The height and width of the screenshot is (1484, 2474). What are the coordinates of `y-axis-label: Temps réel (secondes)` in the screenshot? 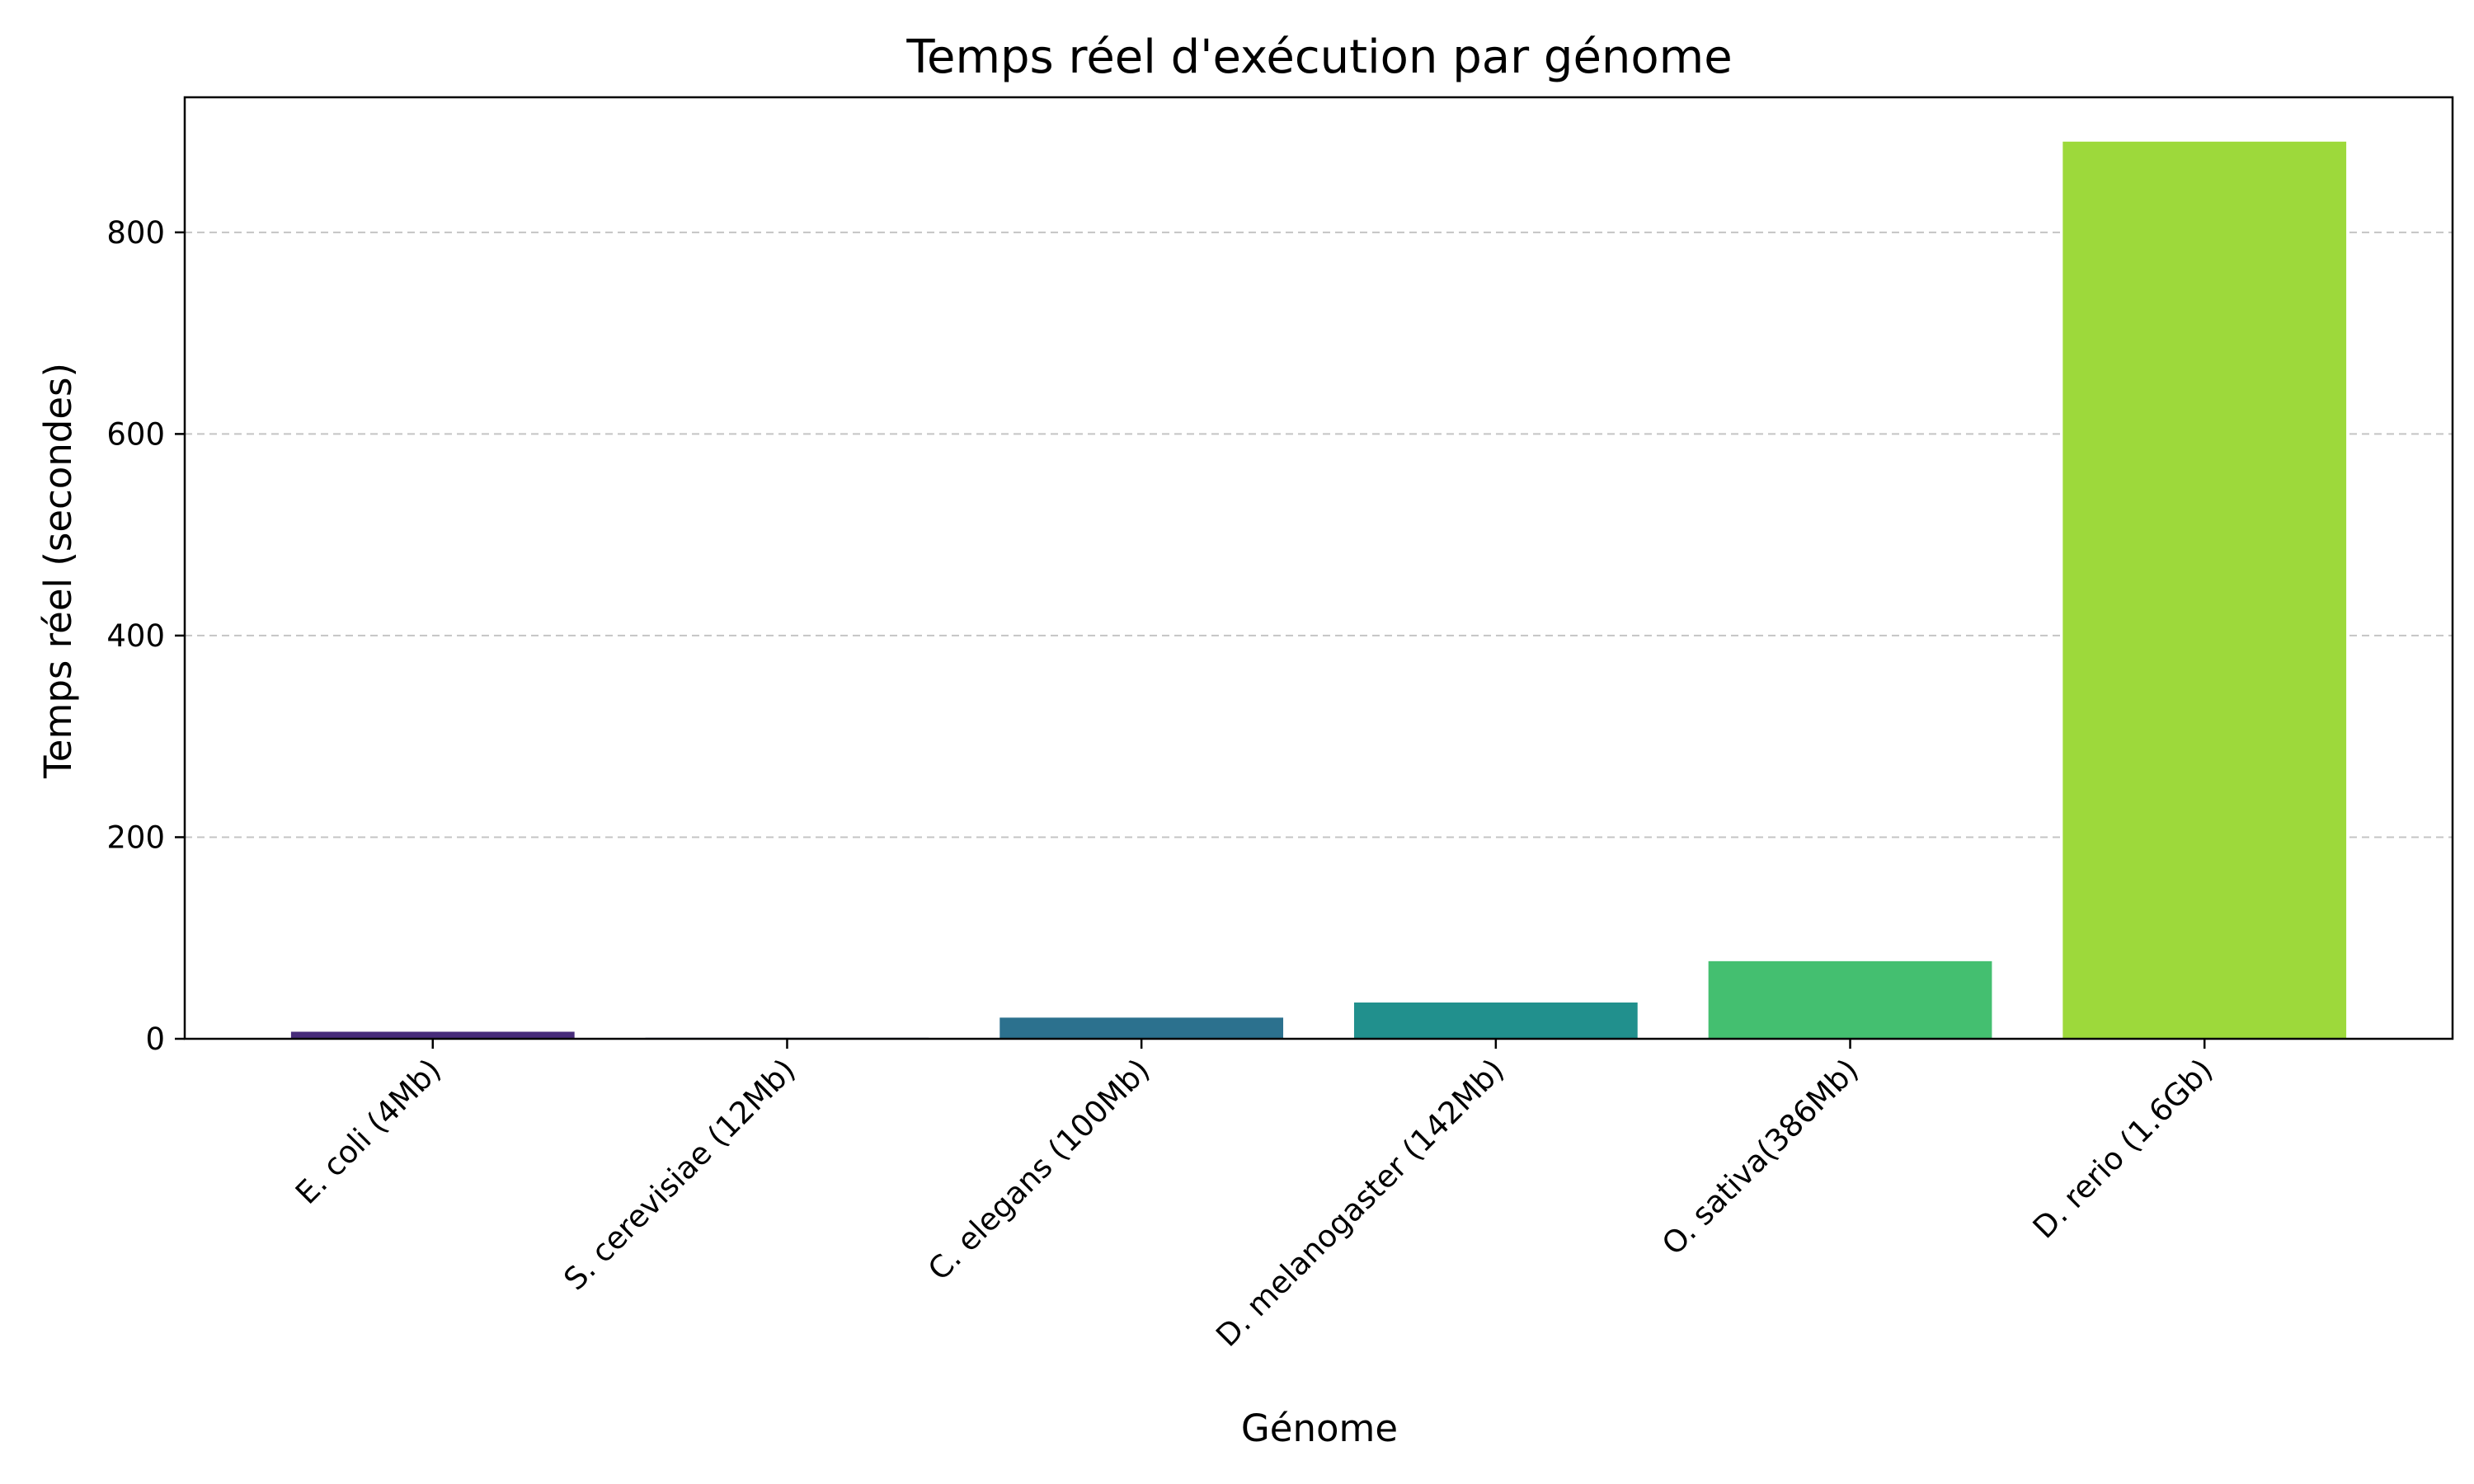 It's located at (58, 571).